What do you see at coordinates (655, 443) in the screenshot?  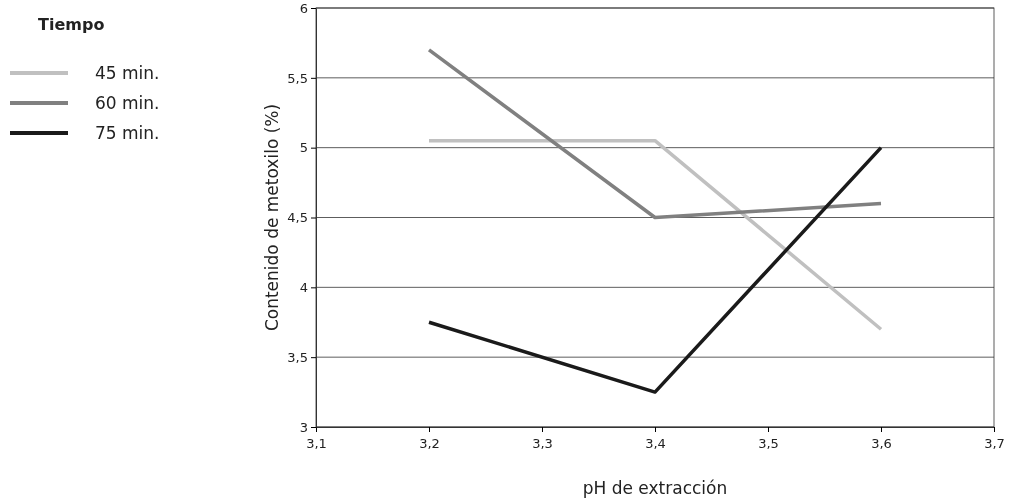 I see `x-tick-label: 3,4` at bounding box center [655, 443].